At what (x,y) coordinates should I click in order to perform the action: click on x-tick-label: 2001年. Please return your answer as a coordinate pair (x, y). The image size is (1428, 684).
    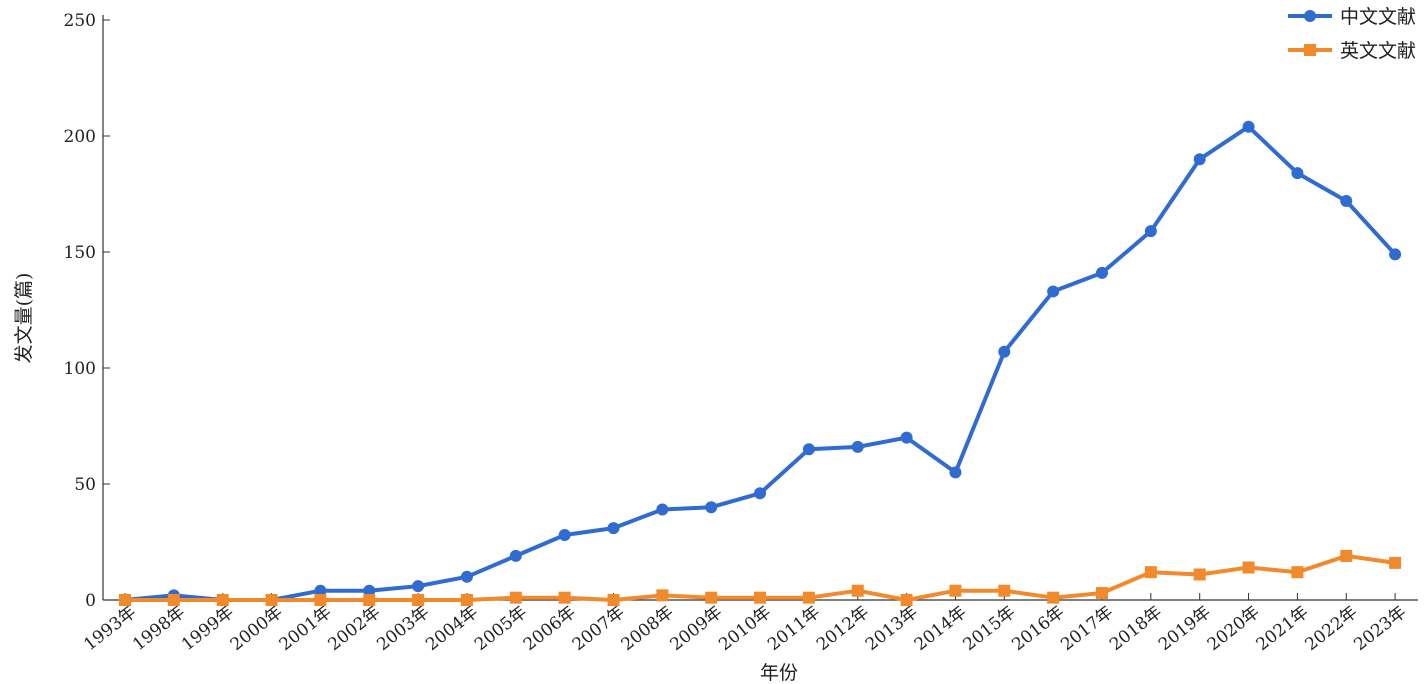
    Looking at the image, I should click on (306, 628).